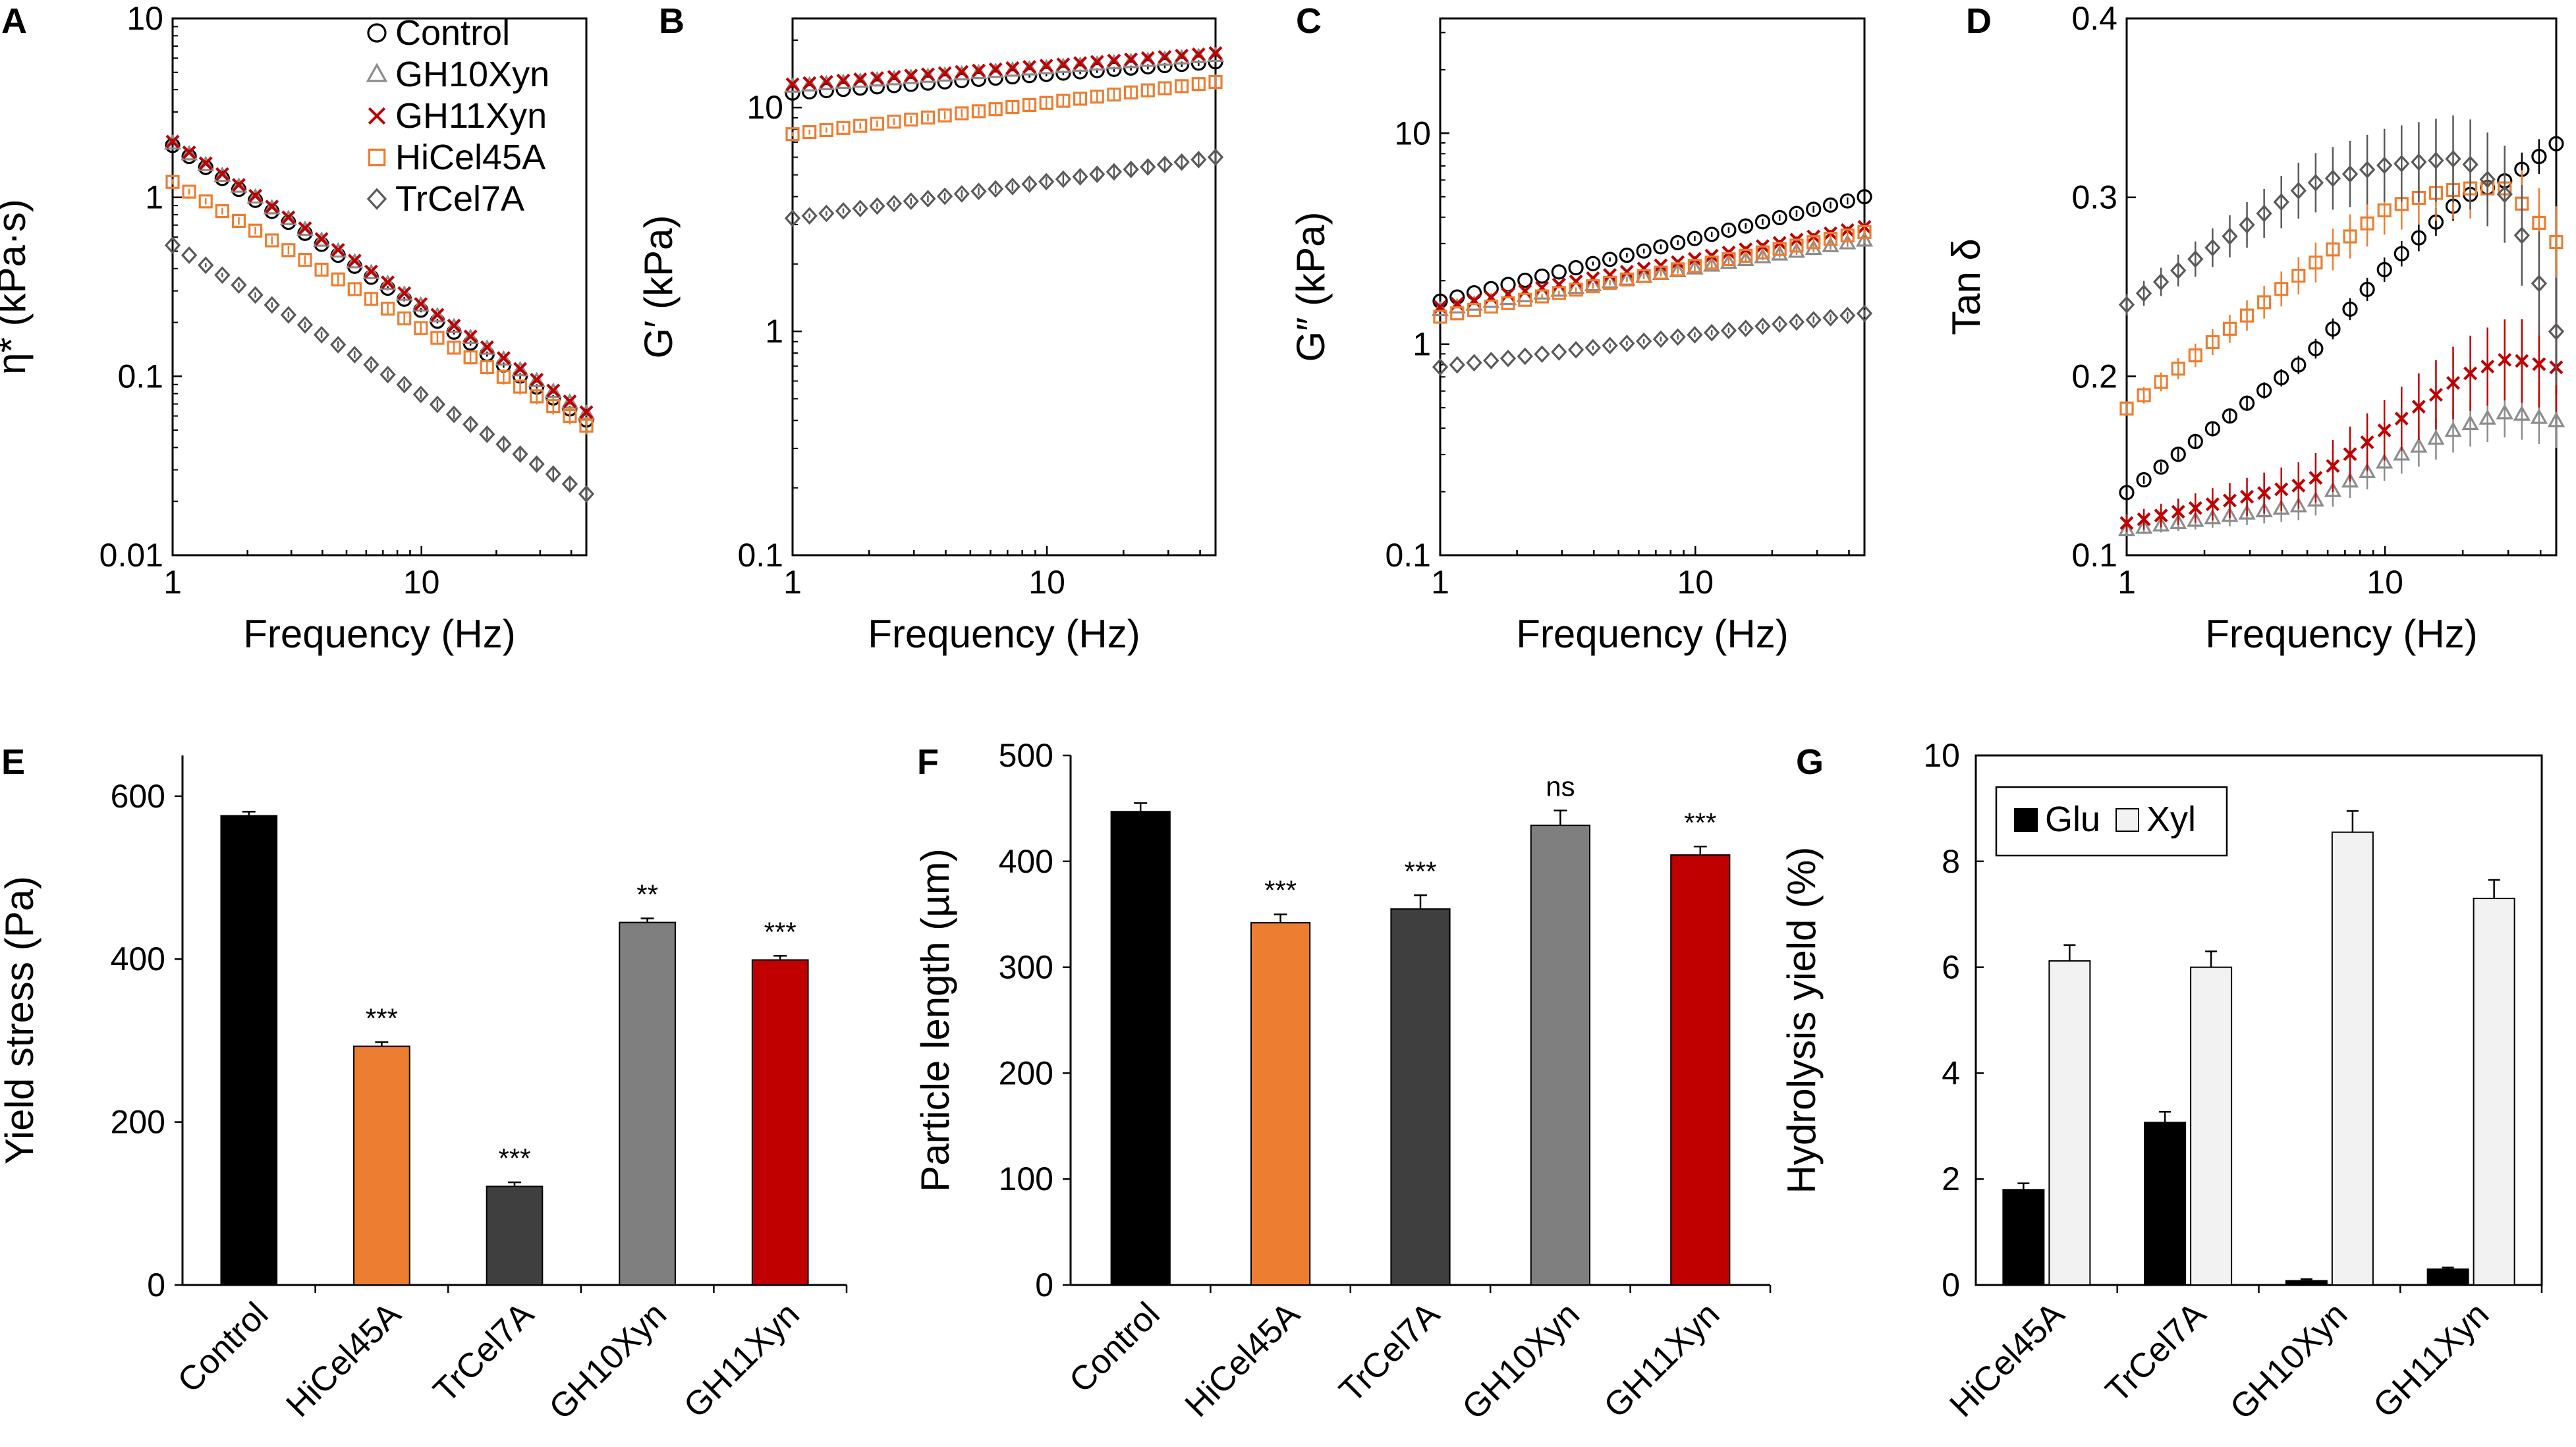 Image resolution: width=2576 pixels, height=1447 pixels. I want to click on y-tick-label: 2, so click(1951, 1178).